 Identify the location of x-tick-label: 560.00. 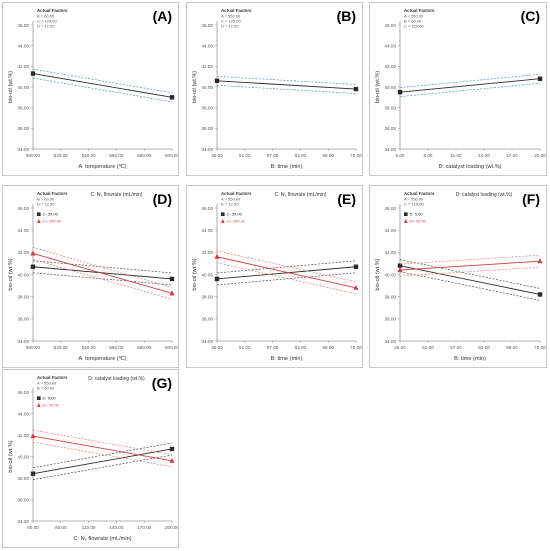
(116, 347).